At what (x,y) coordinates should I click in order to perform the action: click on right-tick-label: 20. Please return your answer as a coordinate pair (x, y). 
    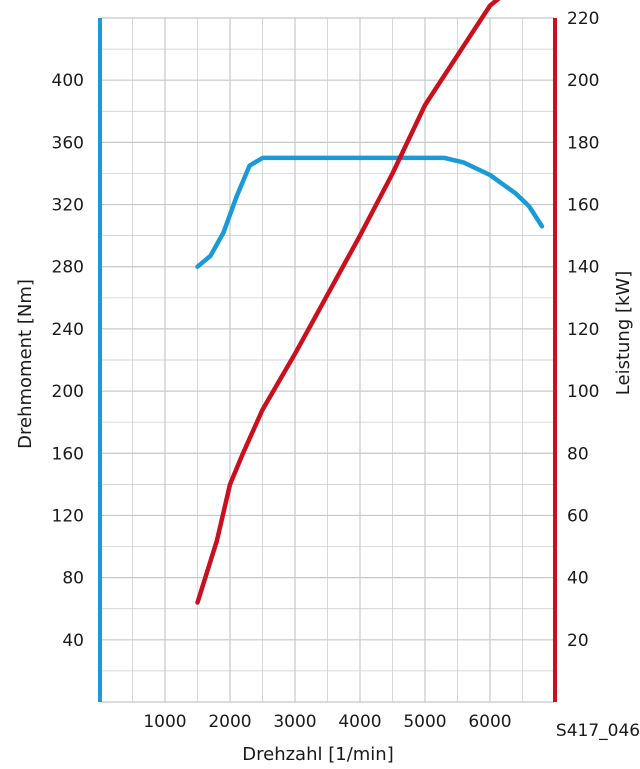
    Looking at the image, I should click on (578, 641).